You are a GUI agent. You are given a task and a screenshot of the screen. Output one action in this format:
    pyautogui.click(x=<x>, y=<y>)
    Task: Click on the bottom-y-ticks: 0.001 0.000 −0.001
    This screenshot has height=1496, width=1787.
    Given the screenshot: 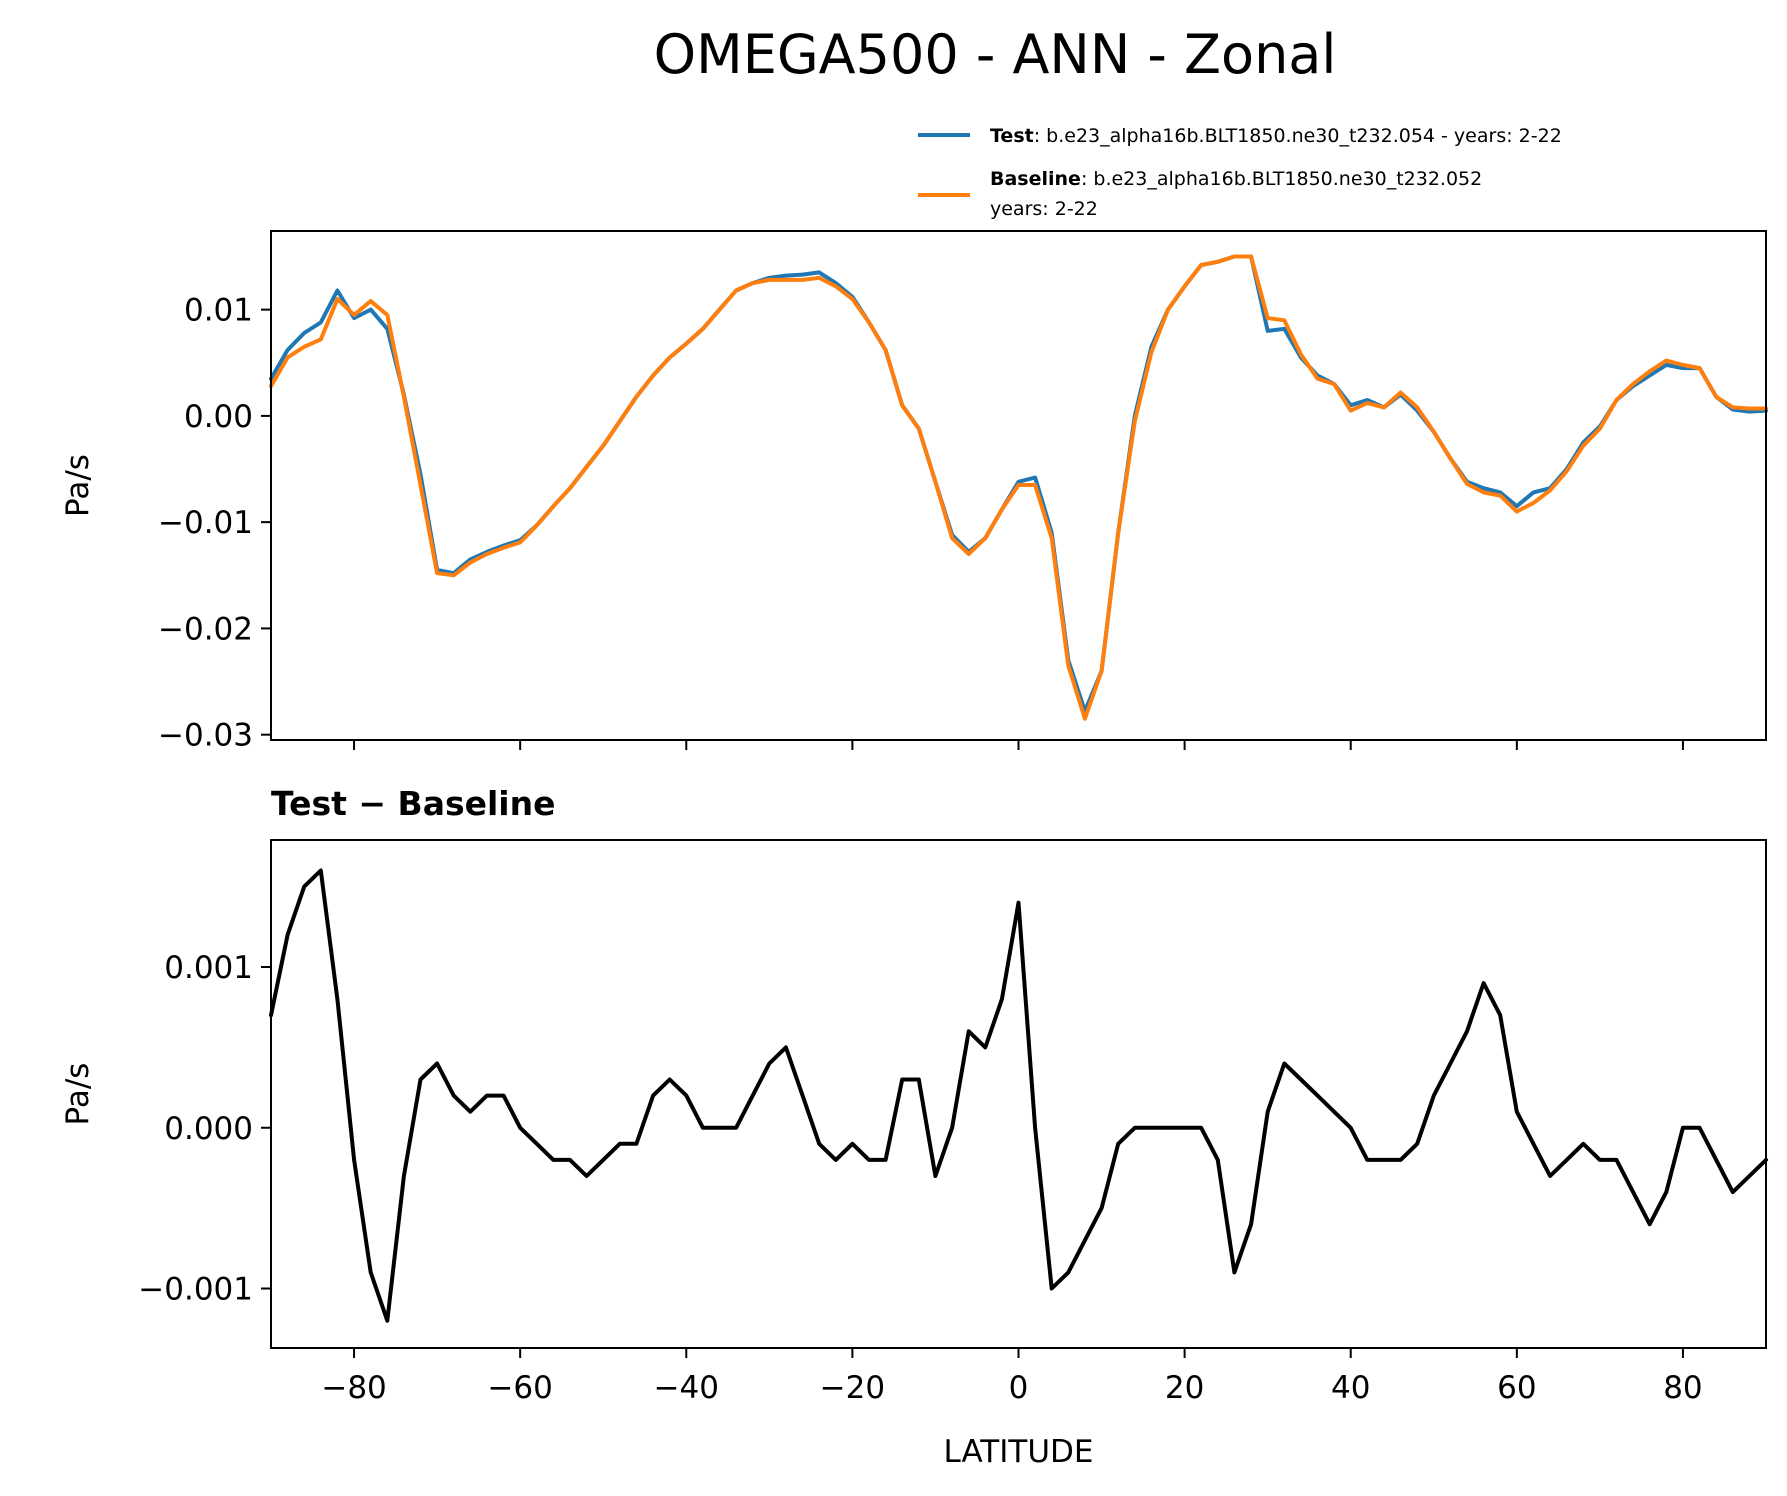 What is the action you would take?
    pyautogui.click(x=204, y=1129)
    